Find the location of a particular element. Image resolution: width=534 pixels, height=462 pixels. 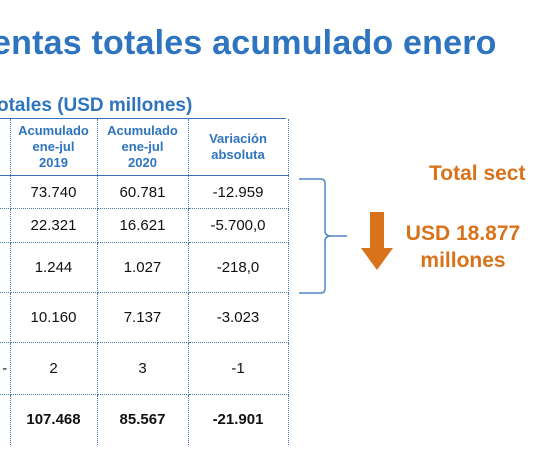

cell-2020: 3 is located at coordinates (143, 368).